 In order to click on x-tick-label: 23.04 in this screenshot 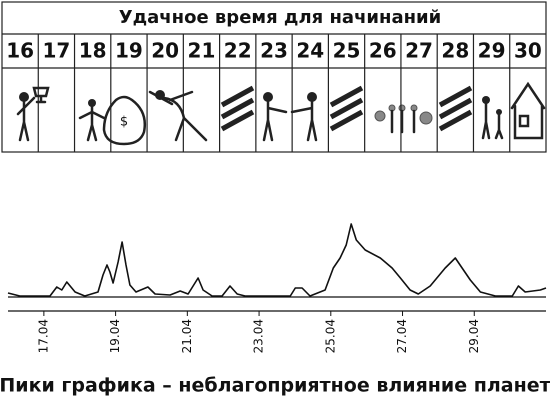, I will do `click(259, 336)`.